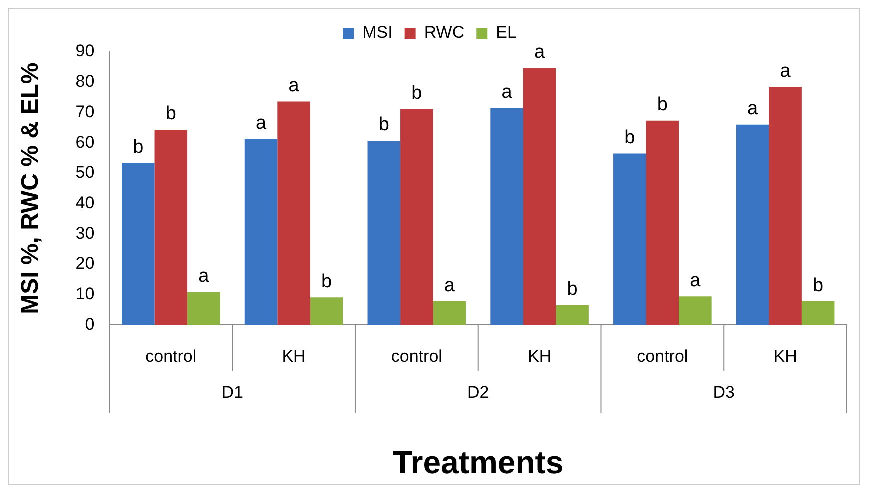 The height and width of the screenshot is (495, 870). Describe the element at coordinates (30, 188) in the screenshot. I see `y-axis-title: MSI %, RWC % & EL%` at that location.